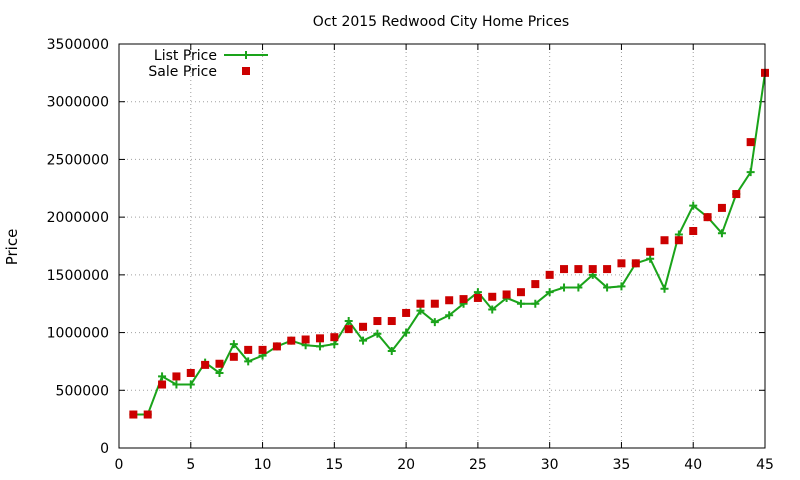  What do you see at coordinates (441, 22) in the screenshot?
I see `chart-title: Oct 2015 Redwood City Home Prices` at bounding box center [441, 22].